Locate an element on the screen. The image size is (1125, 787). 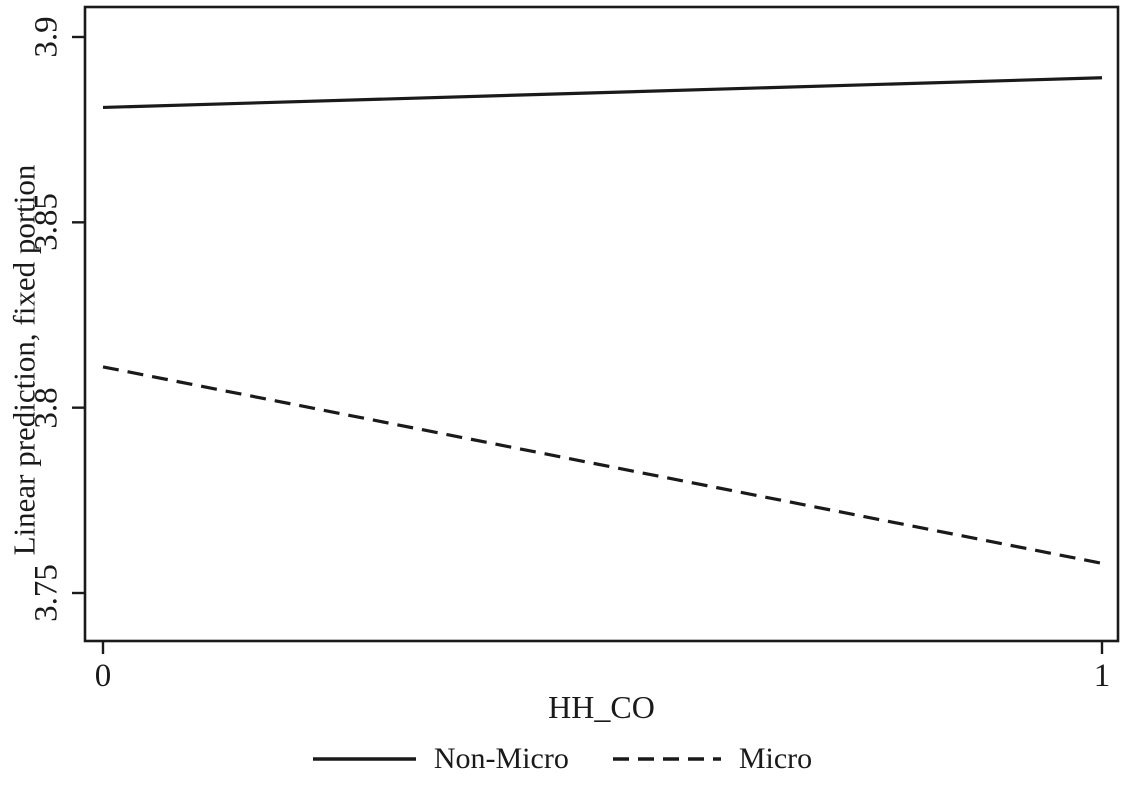
solid-line-sample-icon is located at coordinates (364, 759).